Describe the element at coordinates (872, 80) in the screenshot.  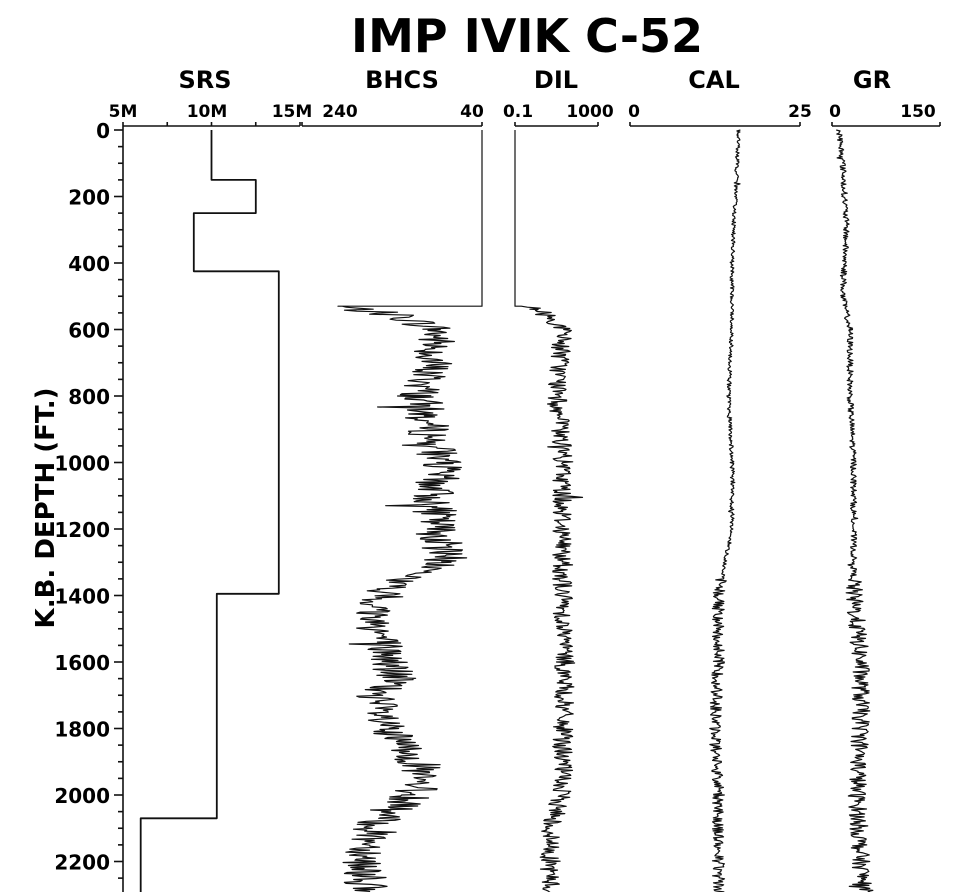
I see `track-name-gr: GR` at that location.